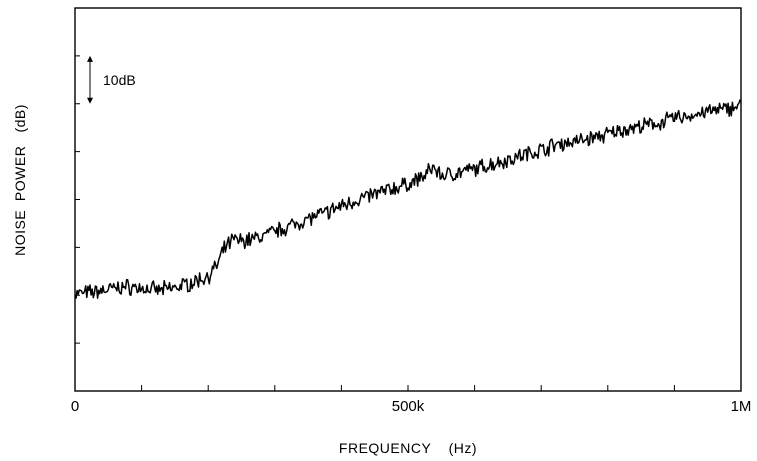  What do you see at coordinates (408, 388) in the screenshot?
I see `x-axis-ticks` at bounding box center [408, 388].